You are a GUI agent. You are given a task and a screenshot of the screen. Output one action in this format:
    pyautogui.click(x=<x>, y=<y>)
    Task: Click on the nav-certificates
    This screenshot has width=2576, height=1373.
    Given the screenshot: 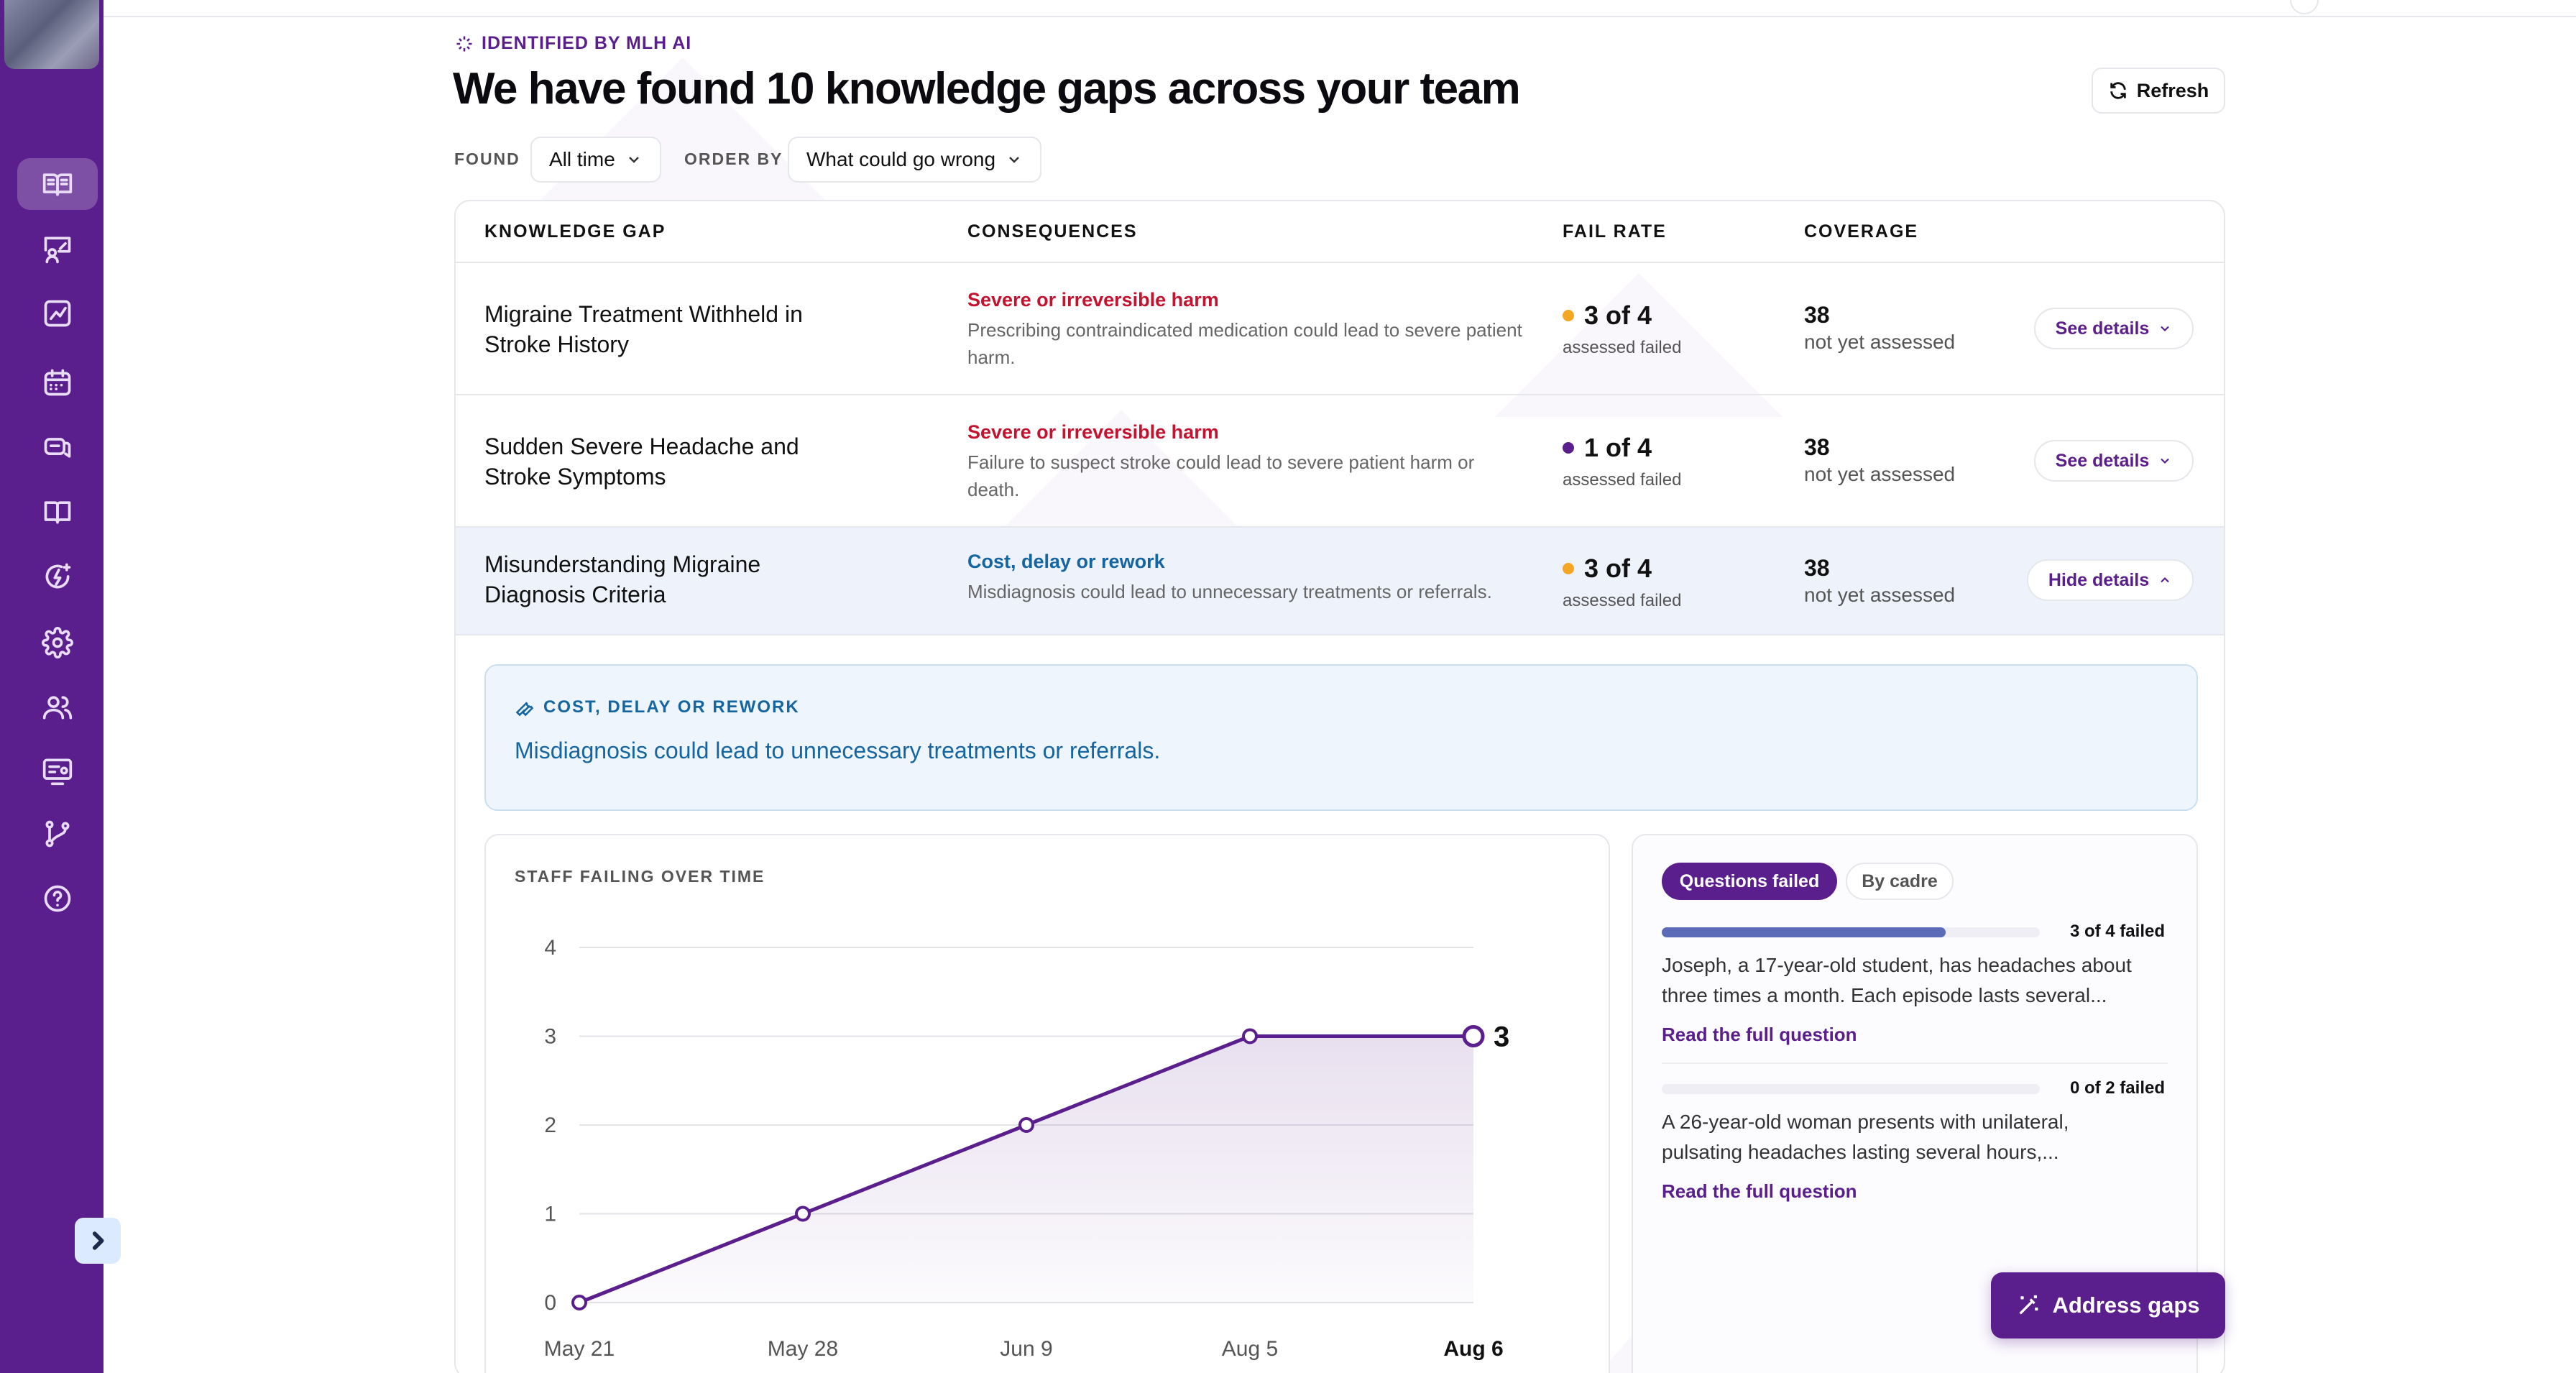 What is the action you would take?
    pyautogui.click(x=57, y=771)
    